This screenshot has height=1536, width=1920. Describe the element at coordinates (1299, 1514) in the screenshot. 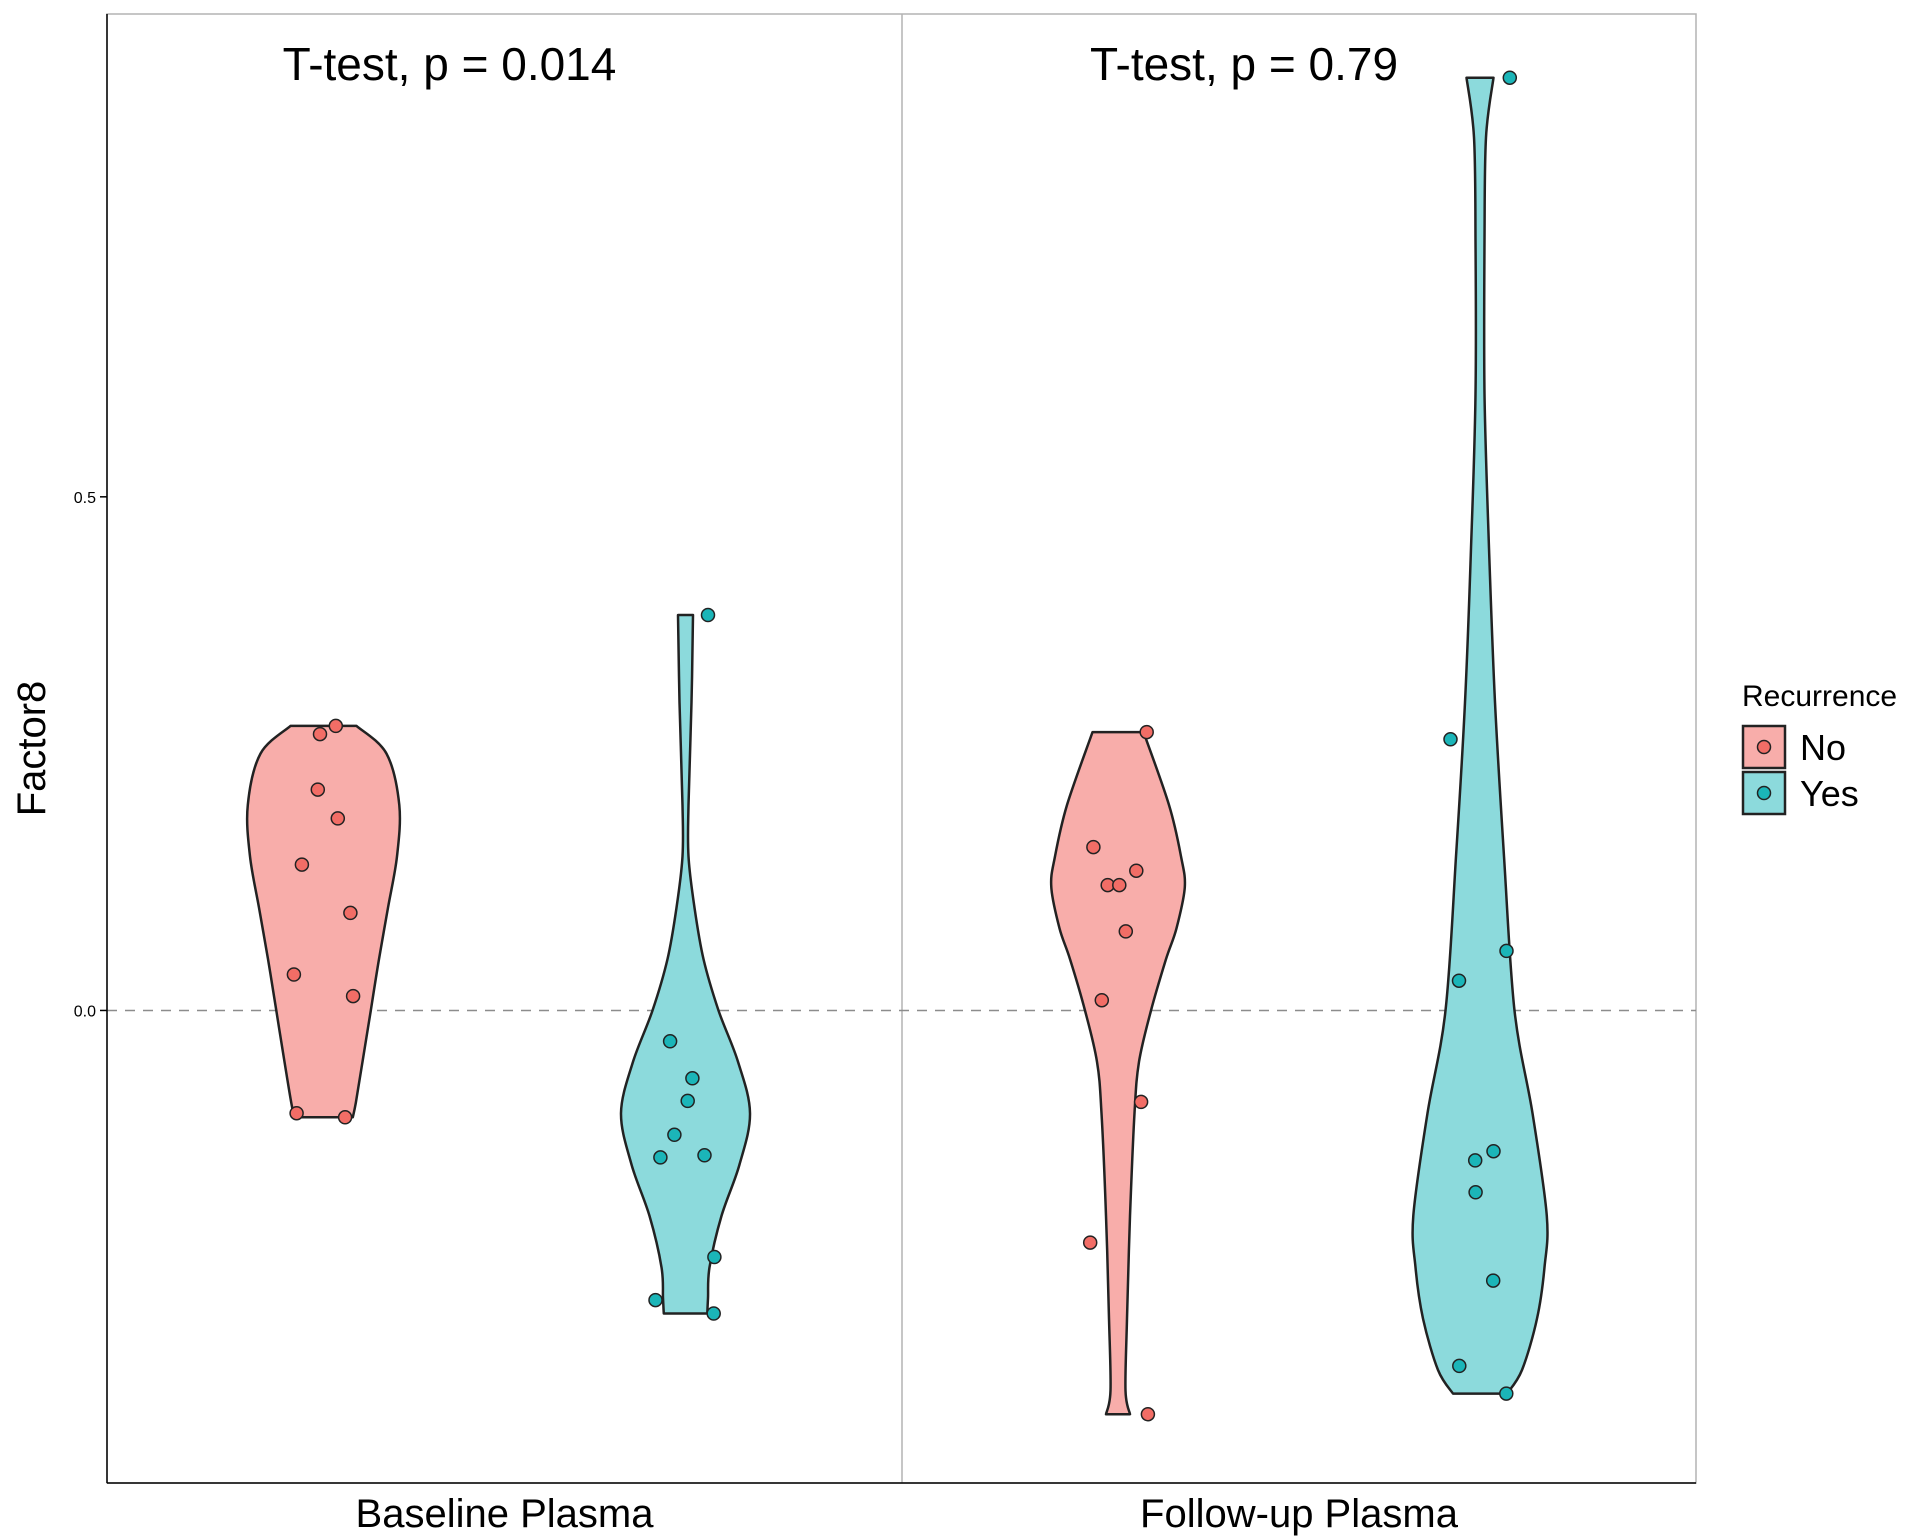

I see `x-category-label: Follow-up Plasma` at that location.